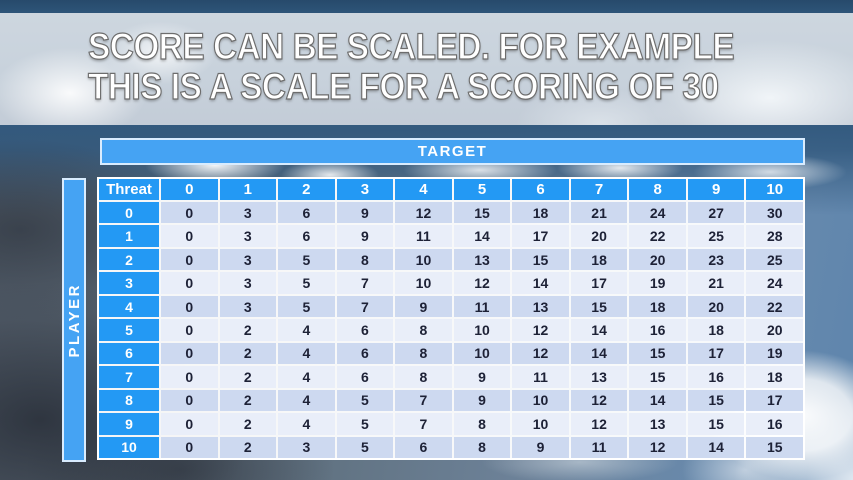 This screenshot has height=480, width=853. I want to click on score-cell-r0-c6: 18, so click(540, 213).